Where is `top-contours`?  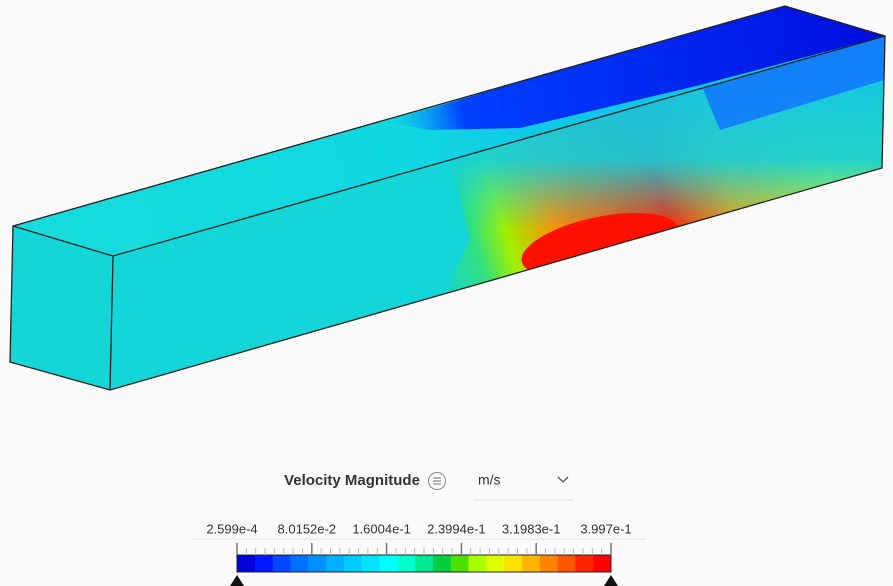 top-contours is located at coordinates (635, 68).